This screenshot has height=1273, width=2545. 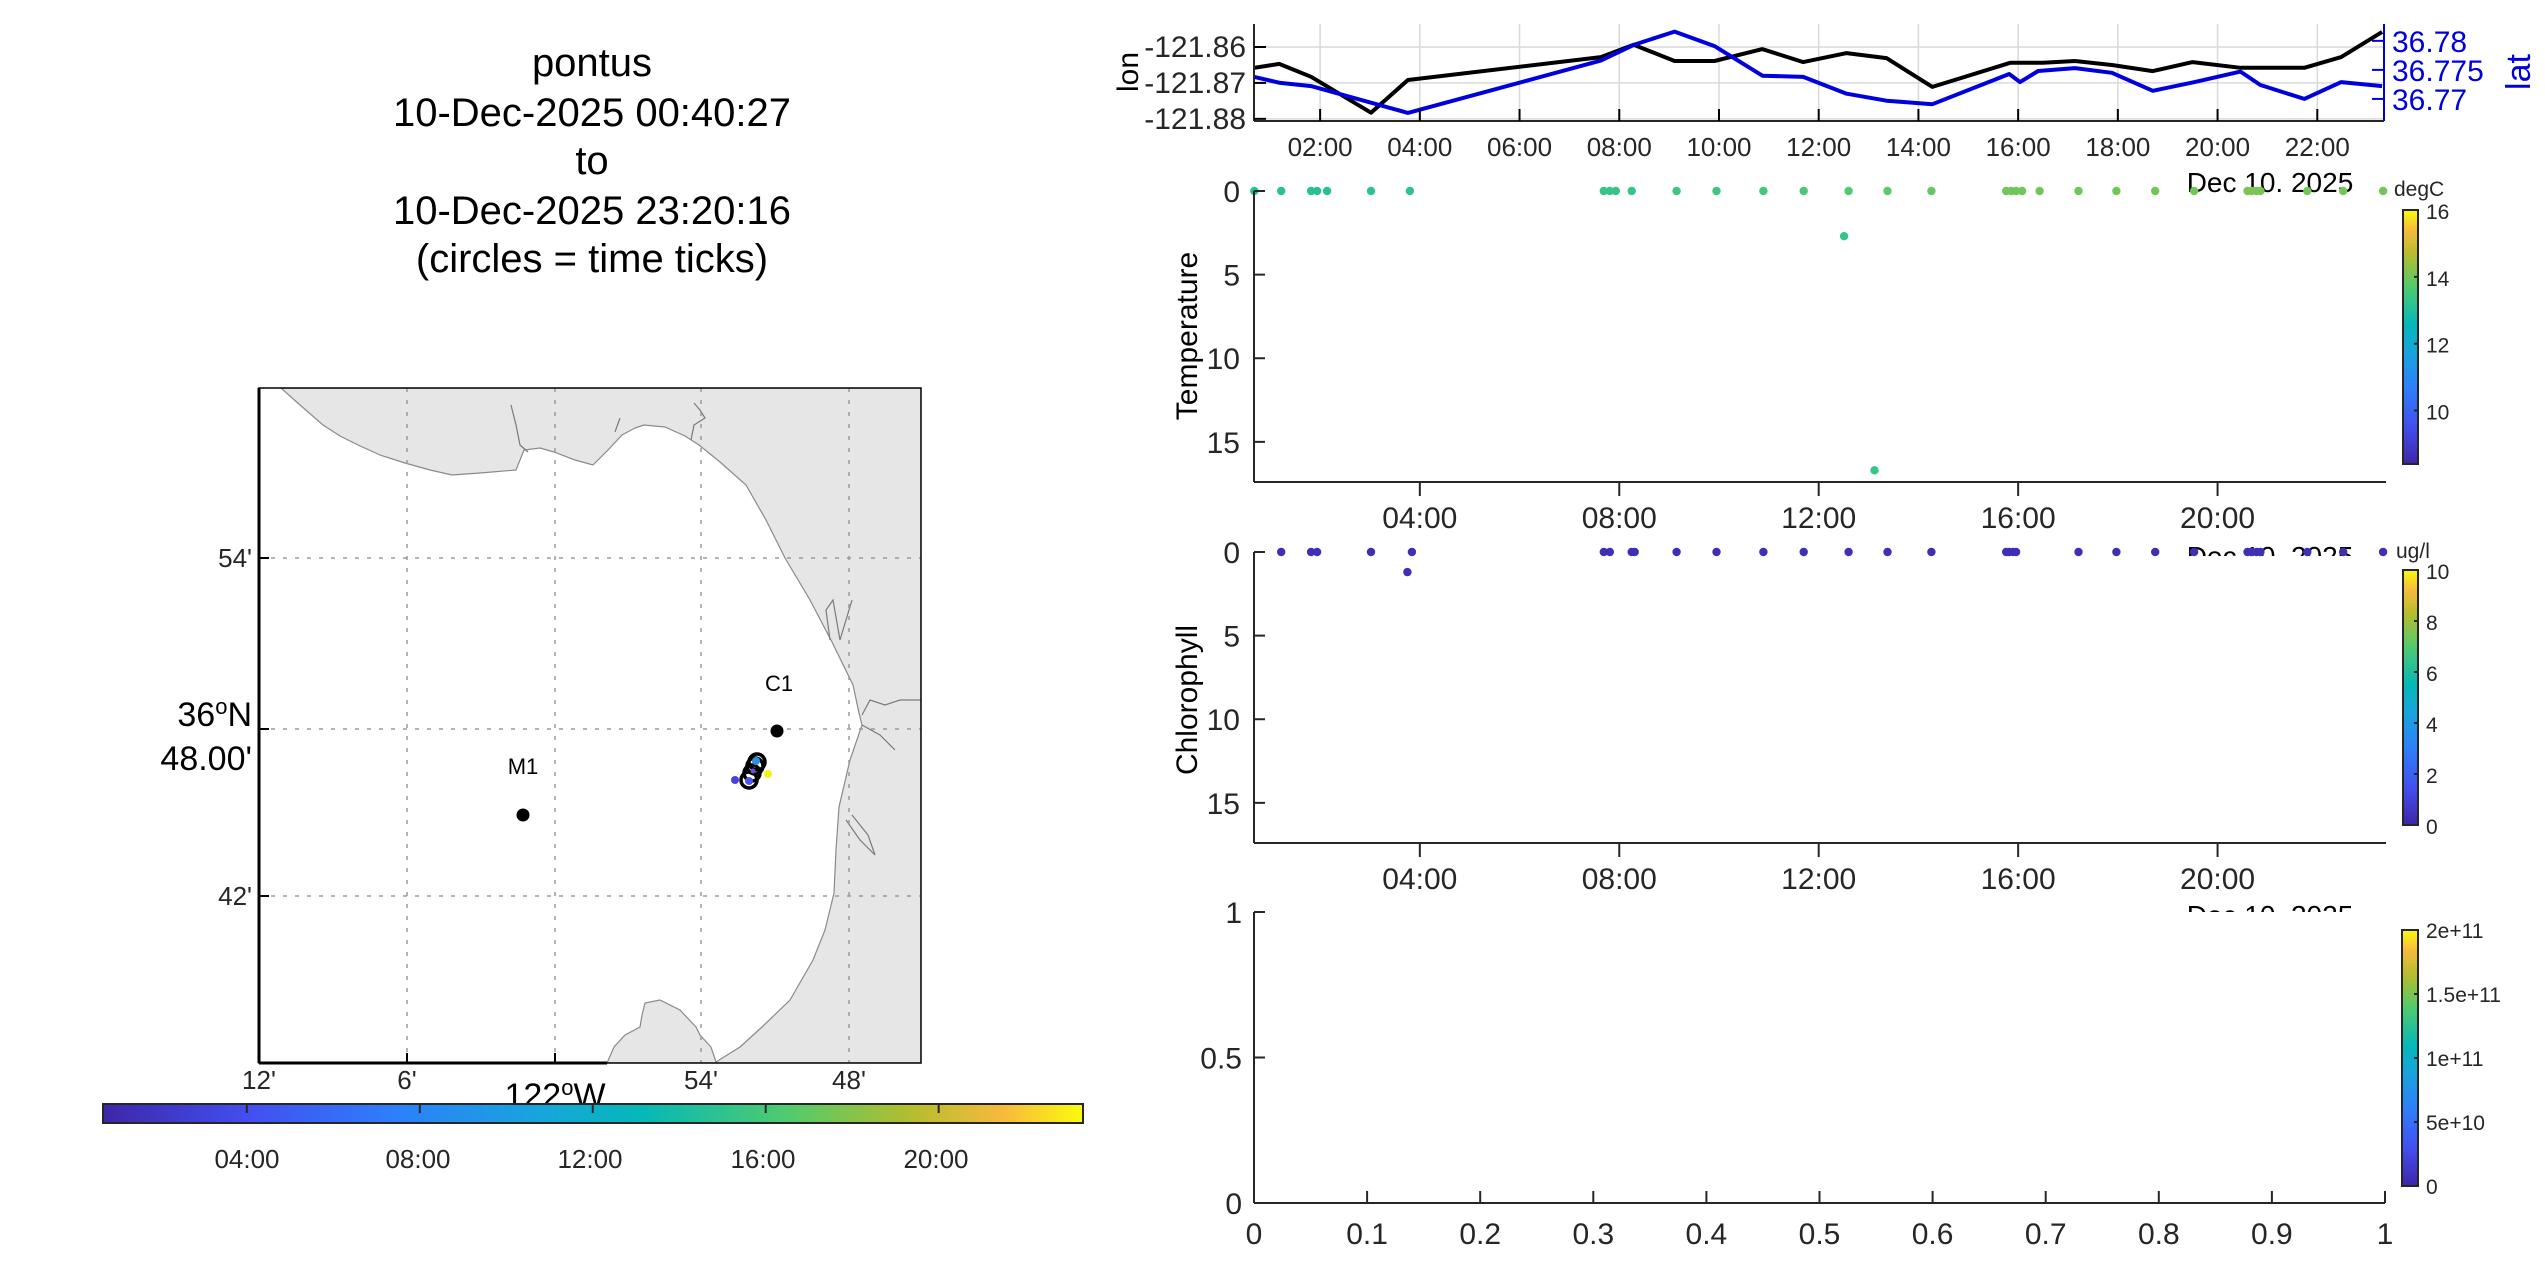 What do you see at coordinates (1707, 1234) in the screenshot?
I see `x-tick-label: 0.4` at bounding box center [1707, 1234].